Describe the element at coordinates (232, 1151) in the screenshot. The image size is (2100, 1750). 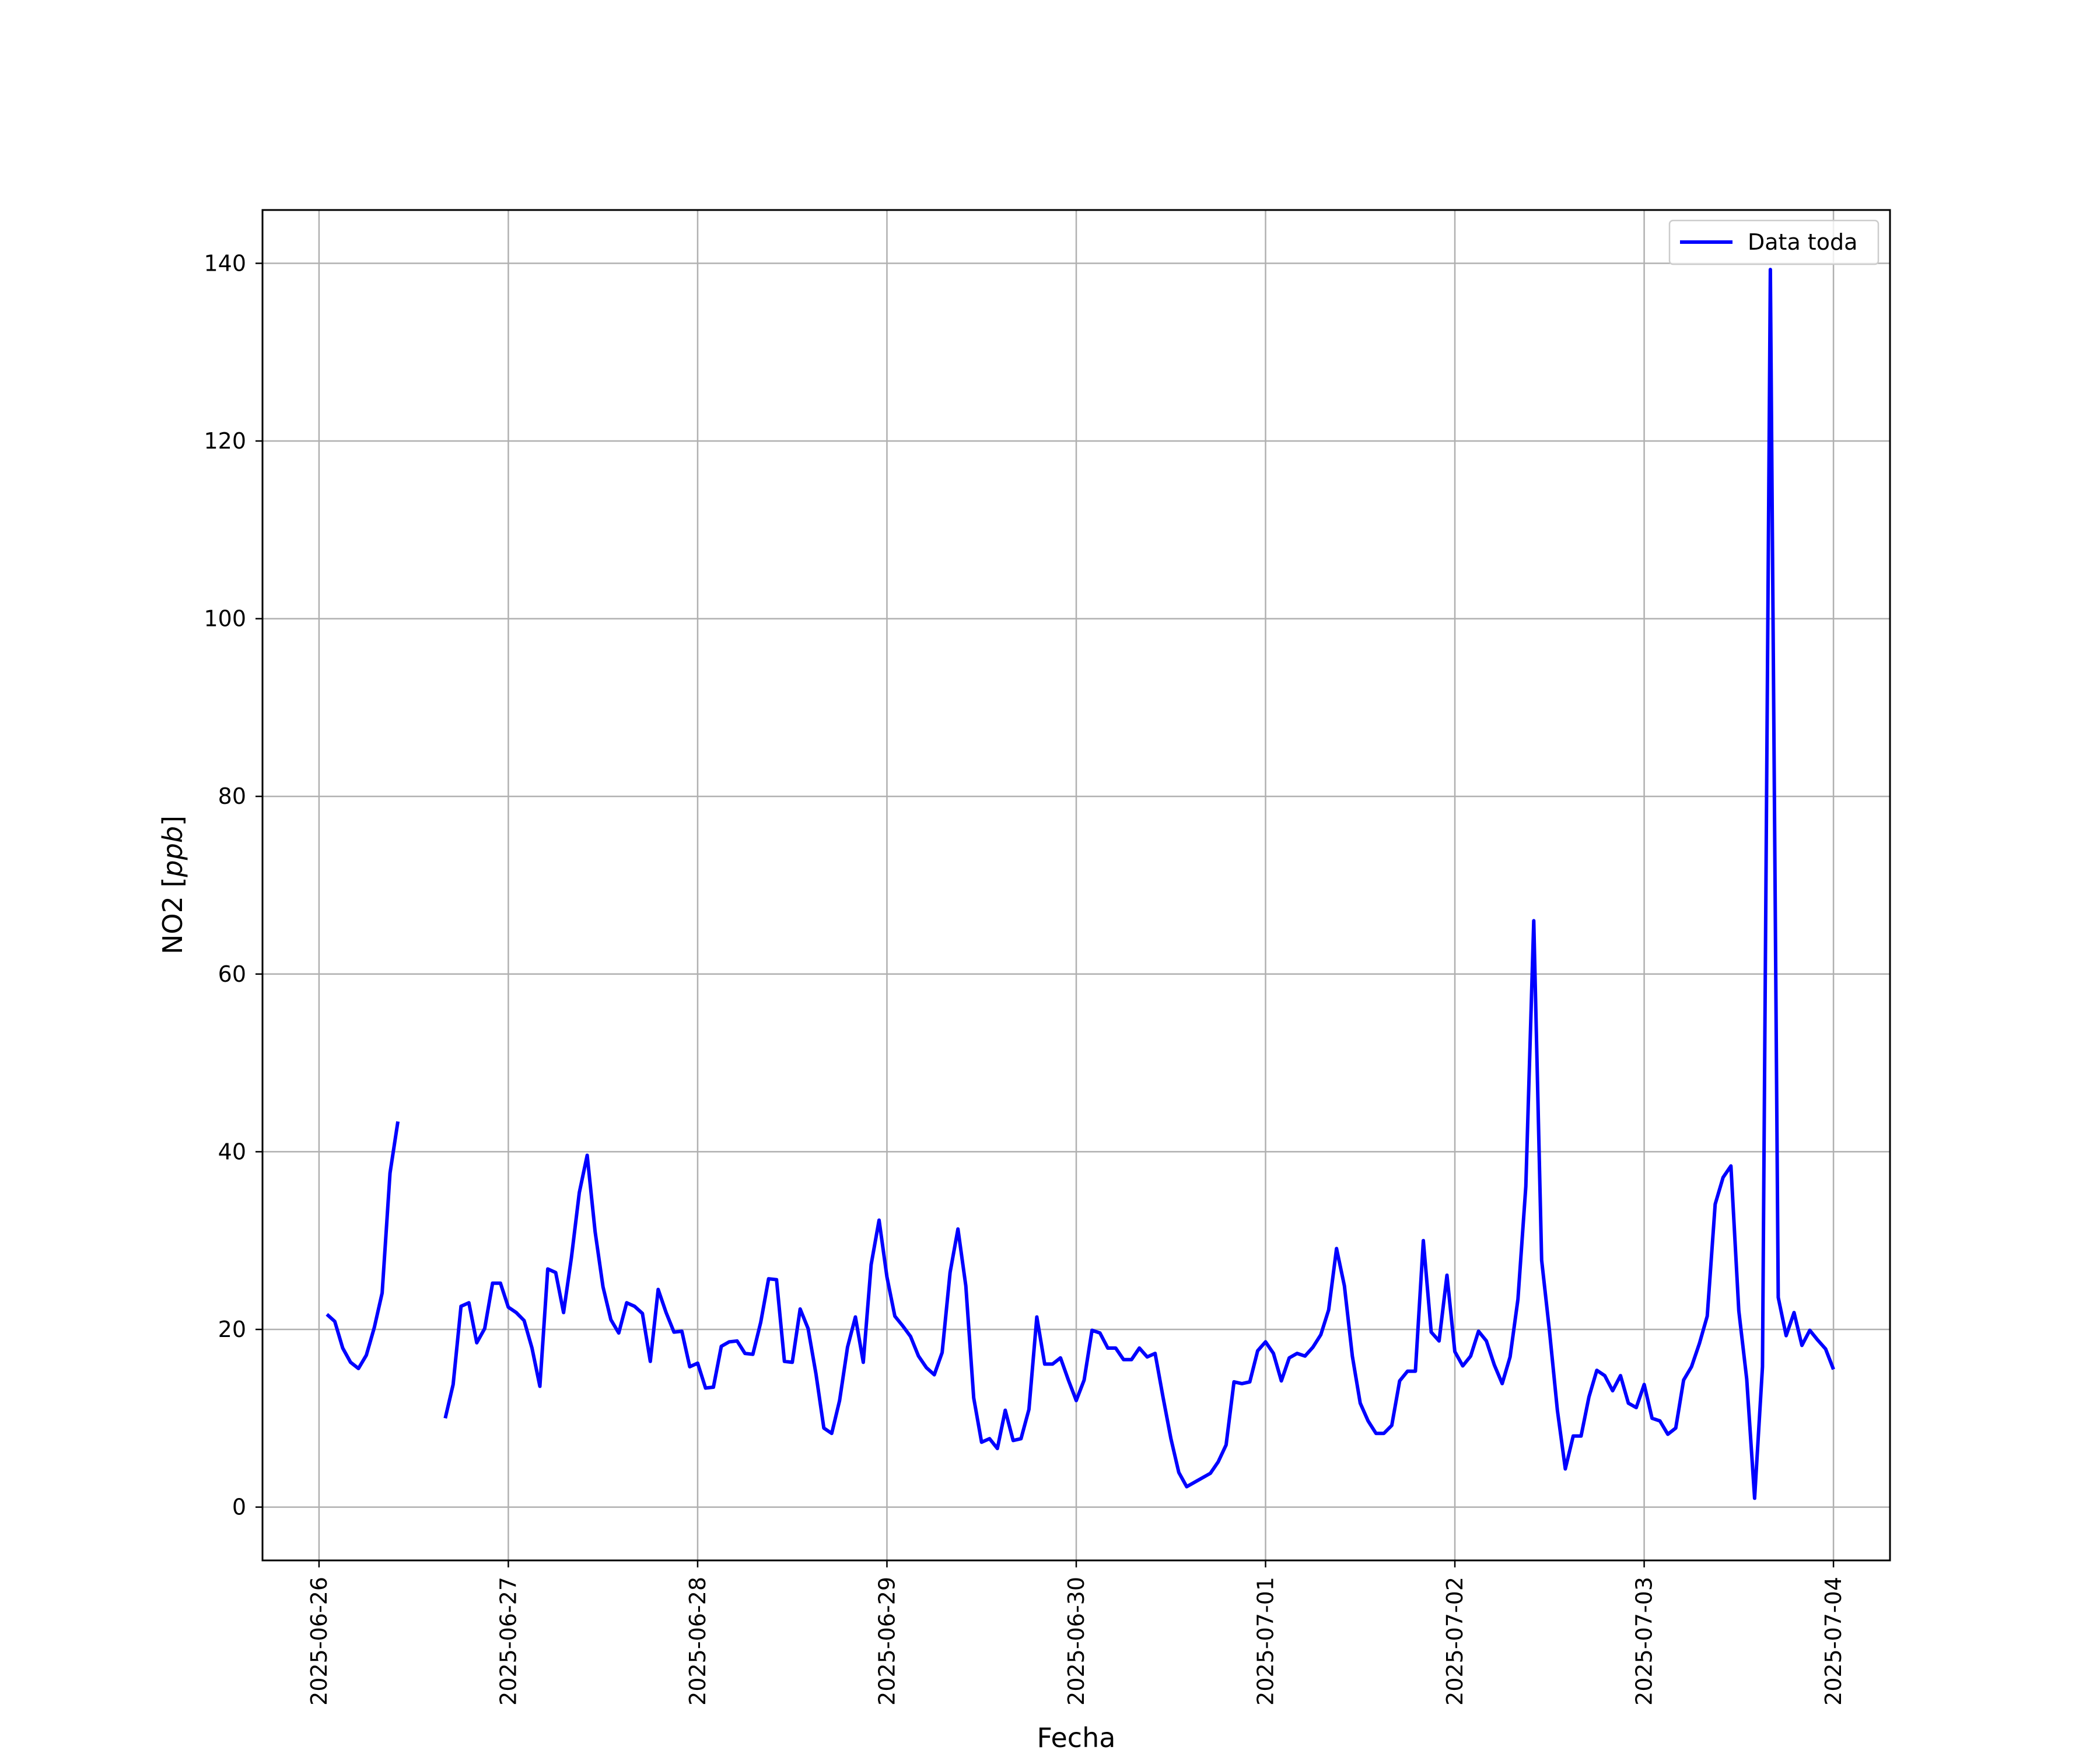
I see `y-tick-label: 40` at that location.